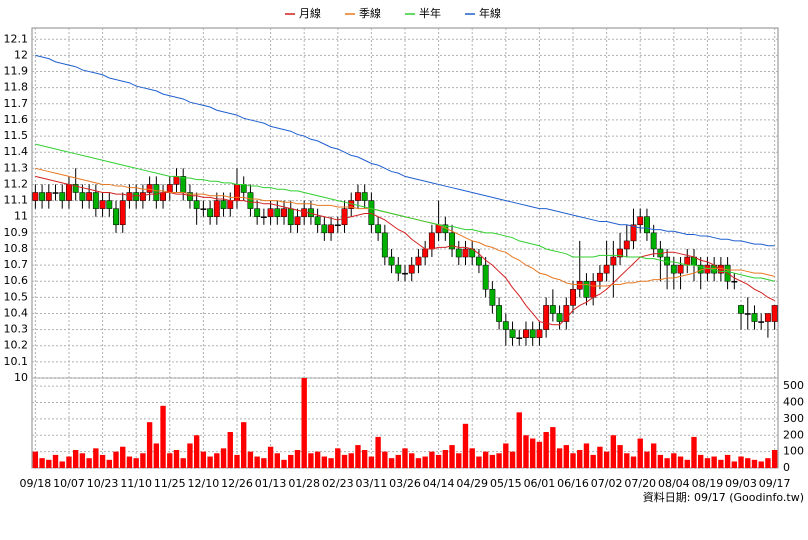 The height and width of the screenshot is (540, 808). I want to click on y2-tick-label: 500, so click(793, 385).